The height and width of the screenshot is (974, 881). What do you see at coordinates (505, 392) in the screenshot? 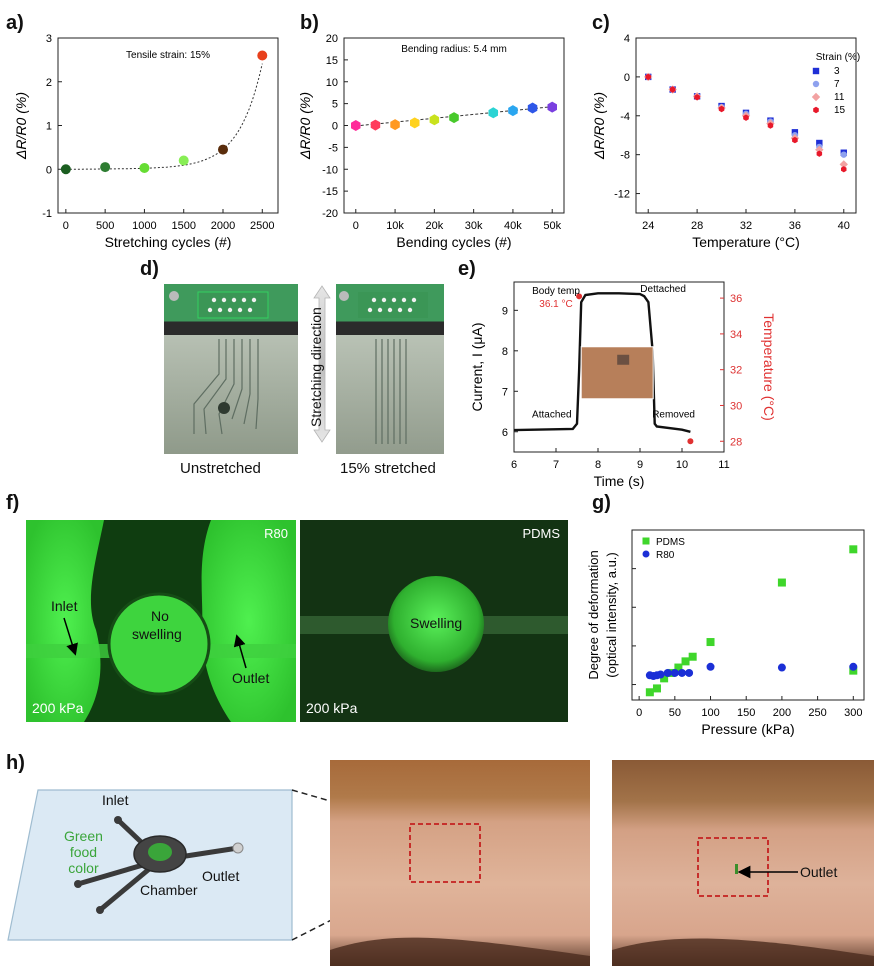
I see `y-tick-label: 7` at bounding box center [505, 392].